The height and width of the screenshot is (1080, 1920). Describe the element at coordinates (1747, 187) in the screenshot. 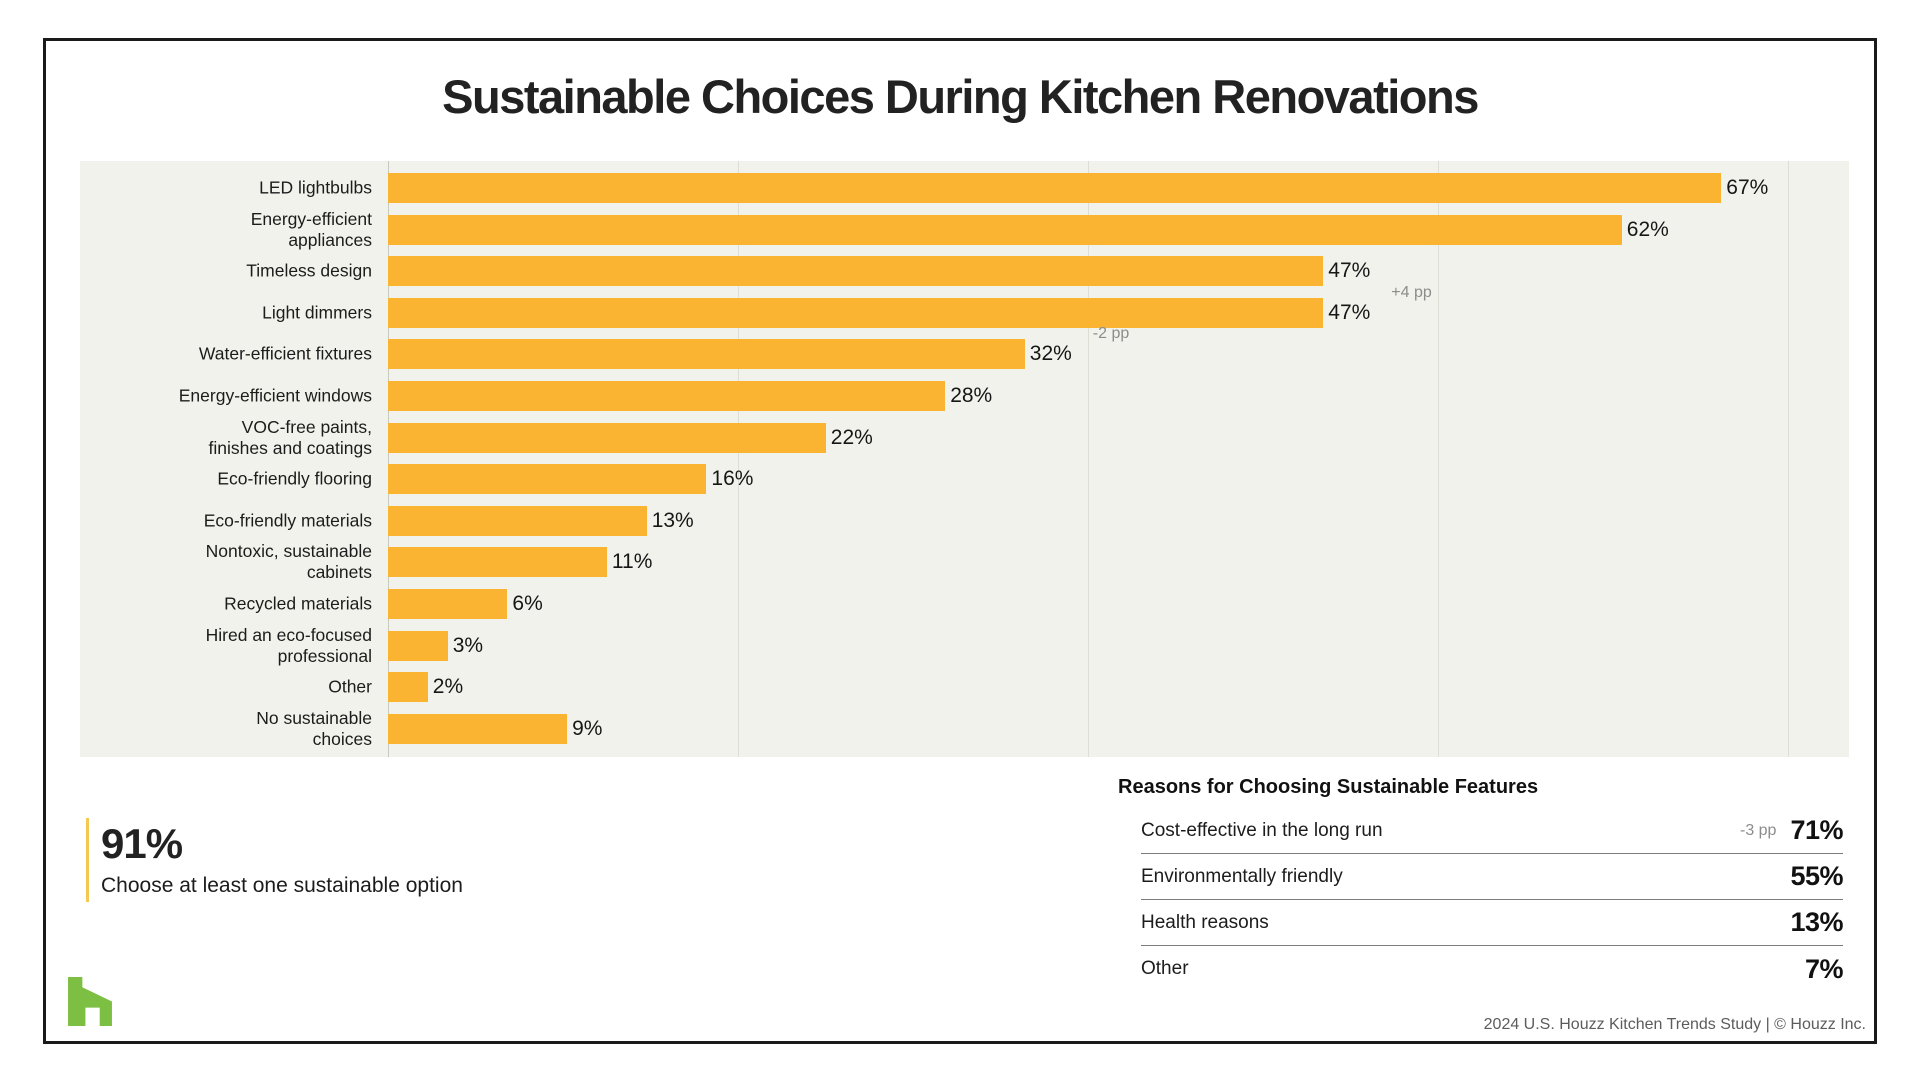

I see `bar-value-label: 67%` at that location.